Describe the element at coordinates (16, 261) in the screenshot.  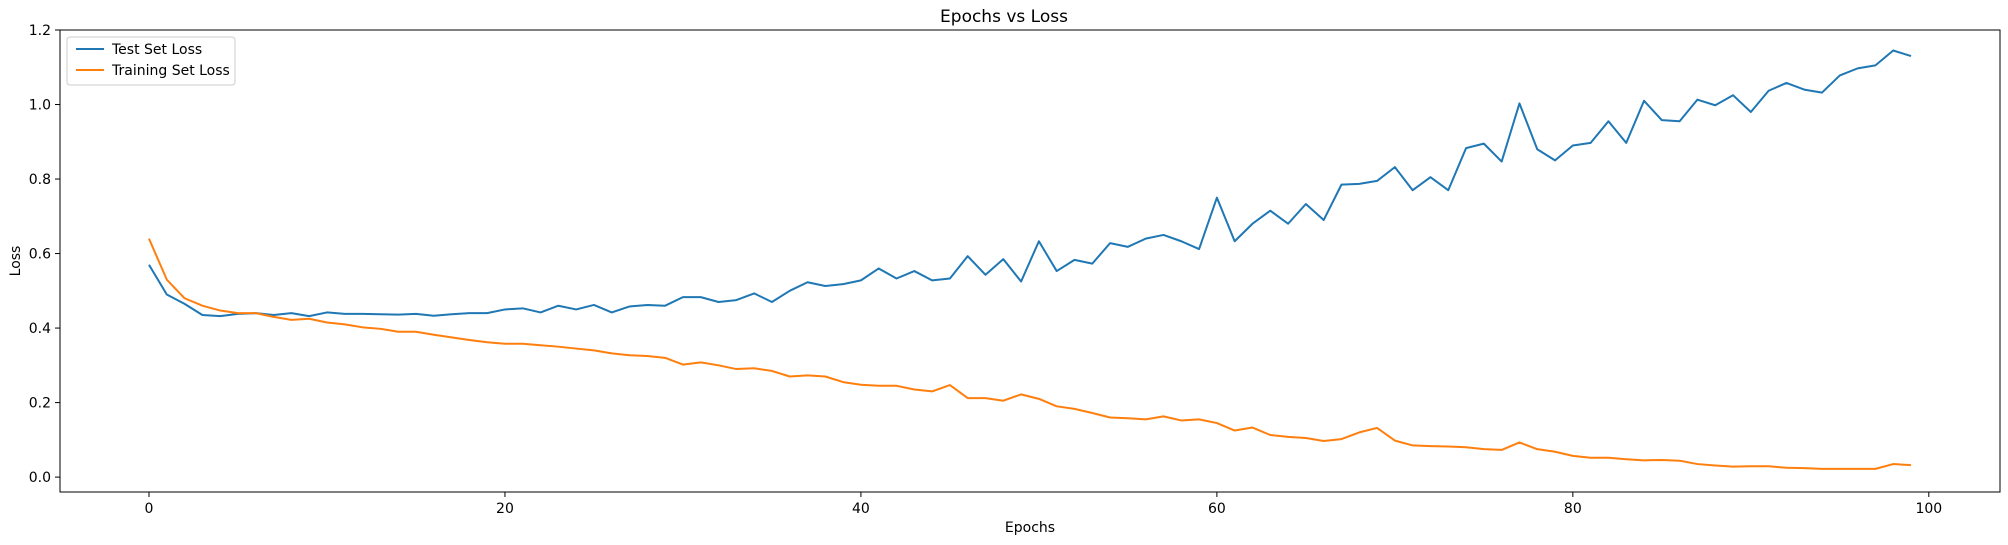
I see `y-axis-label: Loss` at that location.